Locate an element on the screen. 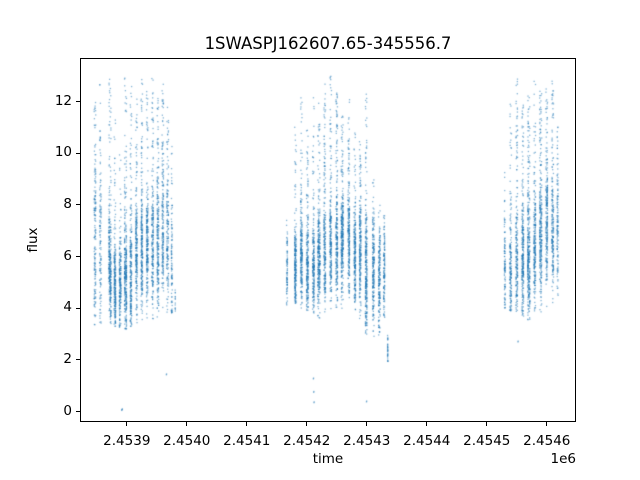  y-tick-label: 10 is located at coordinates (63, 152).